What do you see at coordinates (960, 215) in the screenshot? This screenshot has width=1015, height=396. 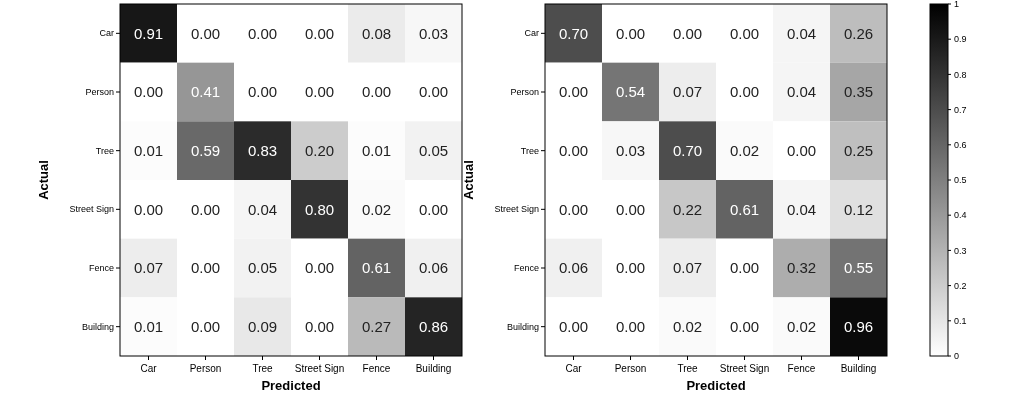 I see `color-bar-label: 0.4` at bounding box center [960, 215].